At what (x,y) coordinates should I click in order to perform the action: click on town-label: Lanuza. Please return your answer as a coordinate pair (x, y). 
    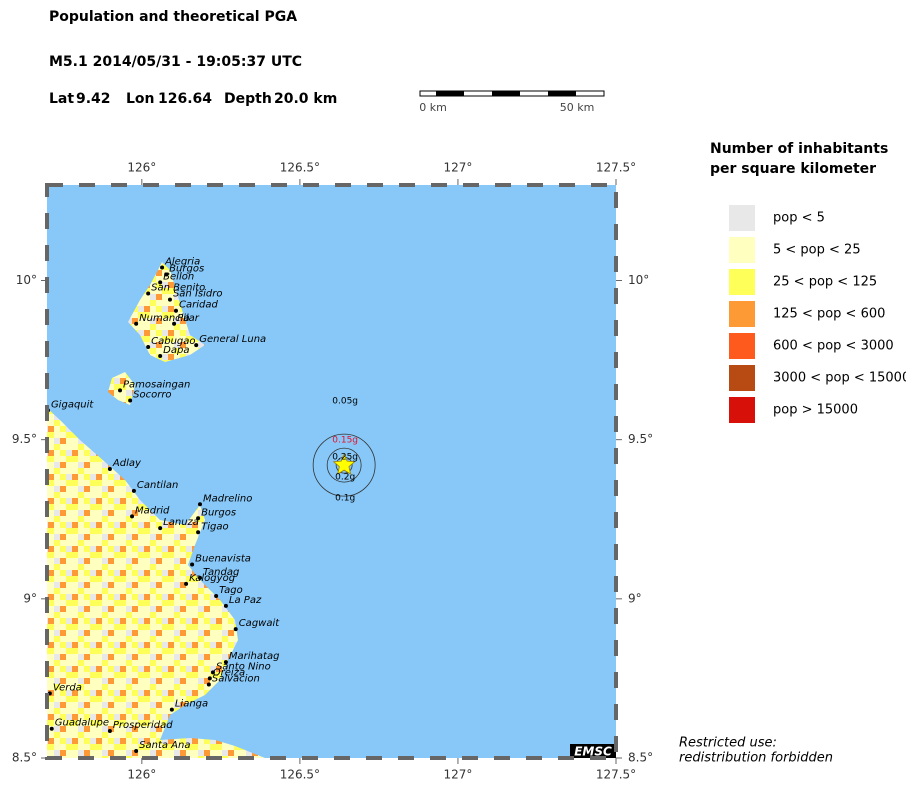
    Looking at the image, I should click on (181, 522).